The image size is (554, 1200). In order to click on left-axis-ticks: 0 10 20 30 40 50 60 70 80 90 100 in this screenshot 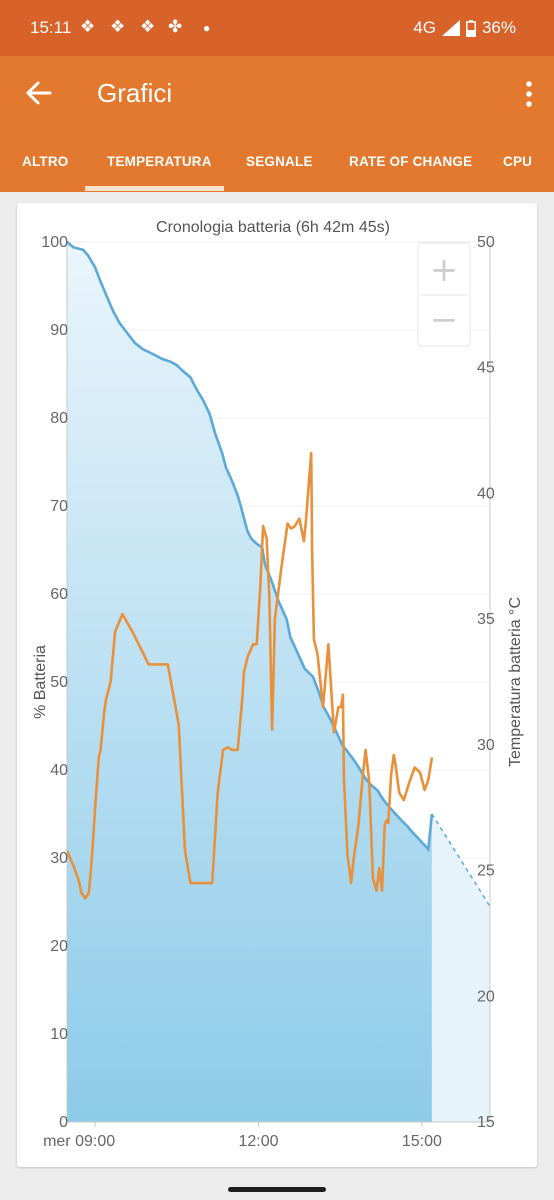, I will do `click(54, 682)`.